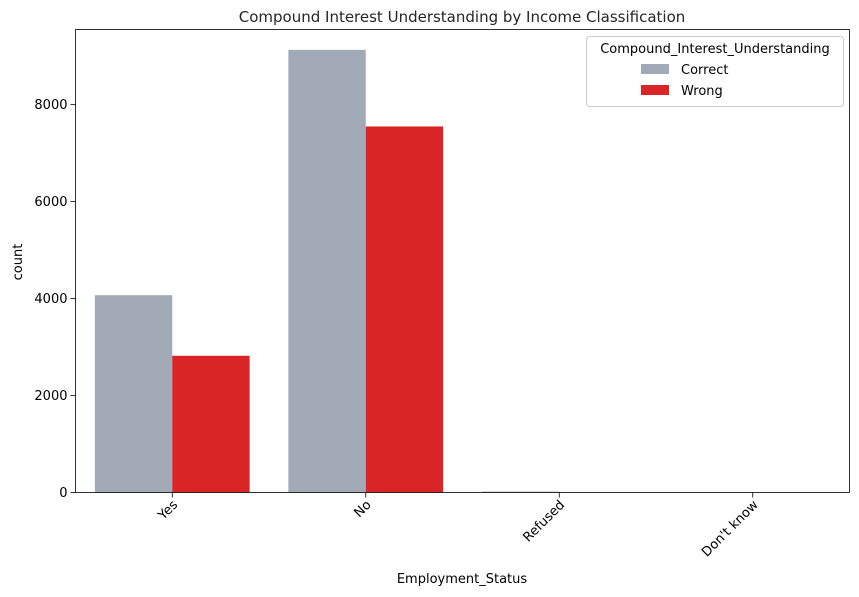 This screenshot has width=859, height=597. What do you see at coordinates (18, 262) in the screenshot?
I see `y-axis-label: count` at bounding box center [18, 262].